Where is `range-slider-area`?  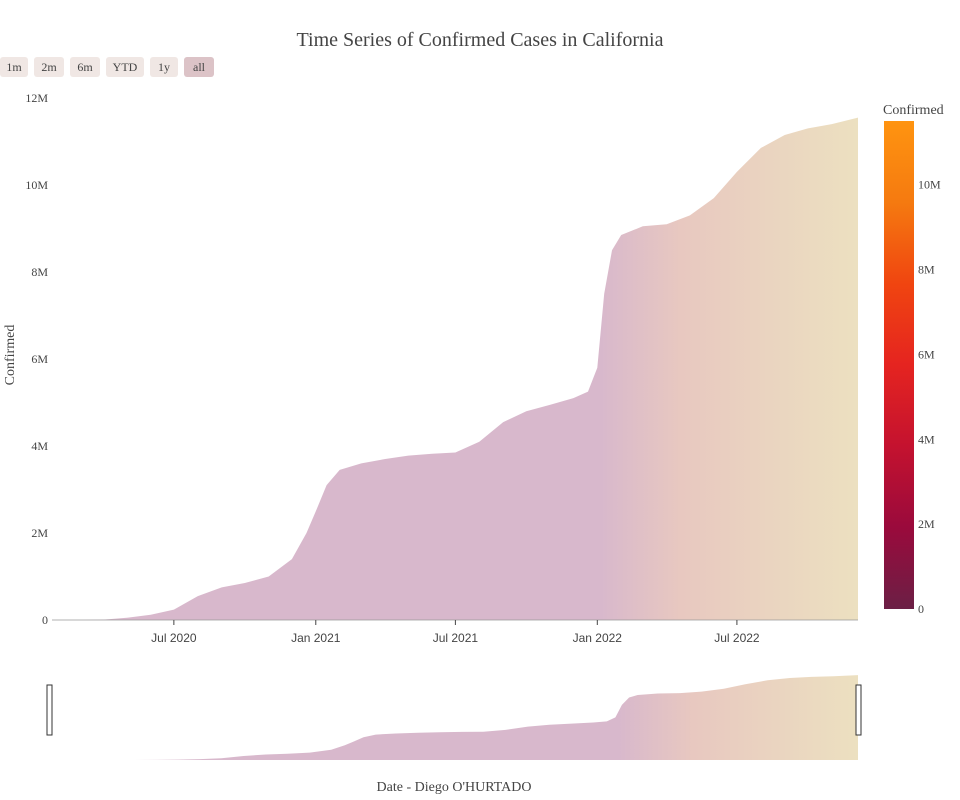
range-slider-area is located at coordinates (483, 717).